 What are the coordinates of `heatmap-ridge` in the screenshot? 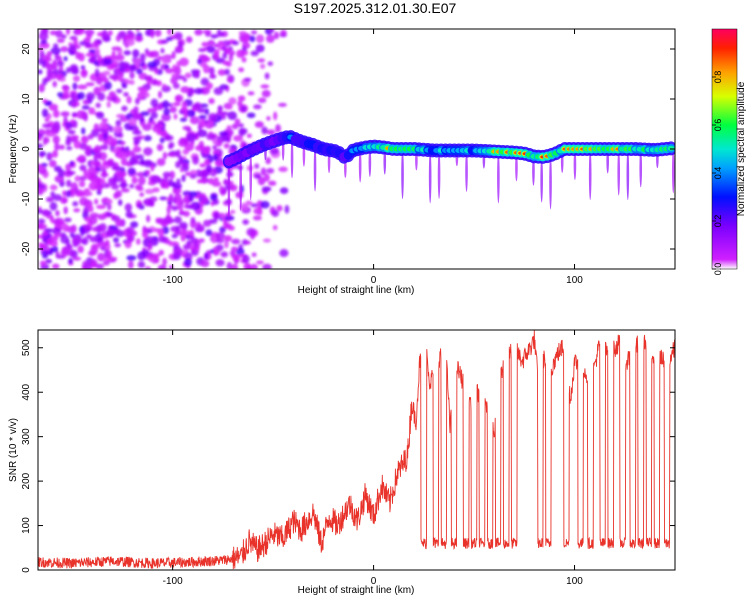 It's located at (448, 175).